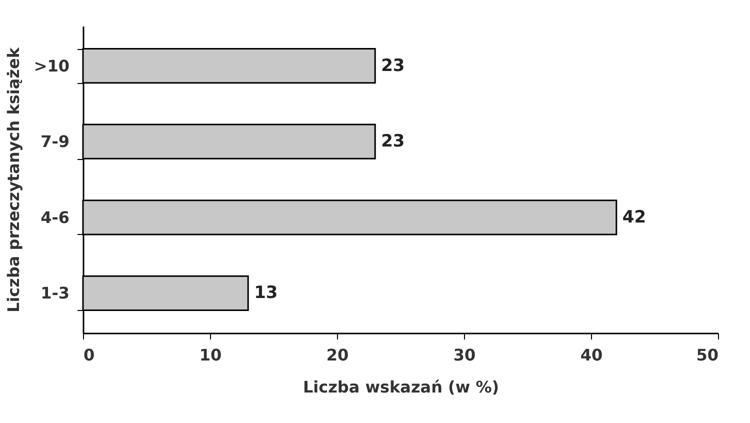 The image size is (750, 423). I want to click on y-tick-label: >10, so click(52, 66).